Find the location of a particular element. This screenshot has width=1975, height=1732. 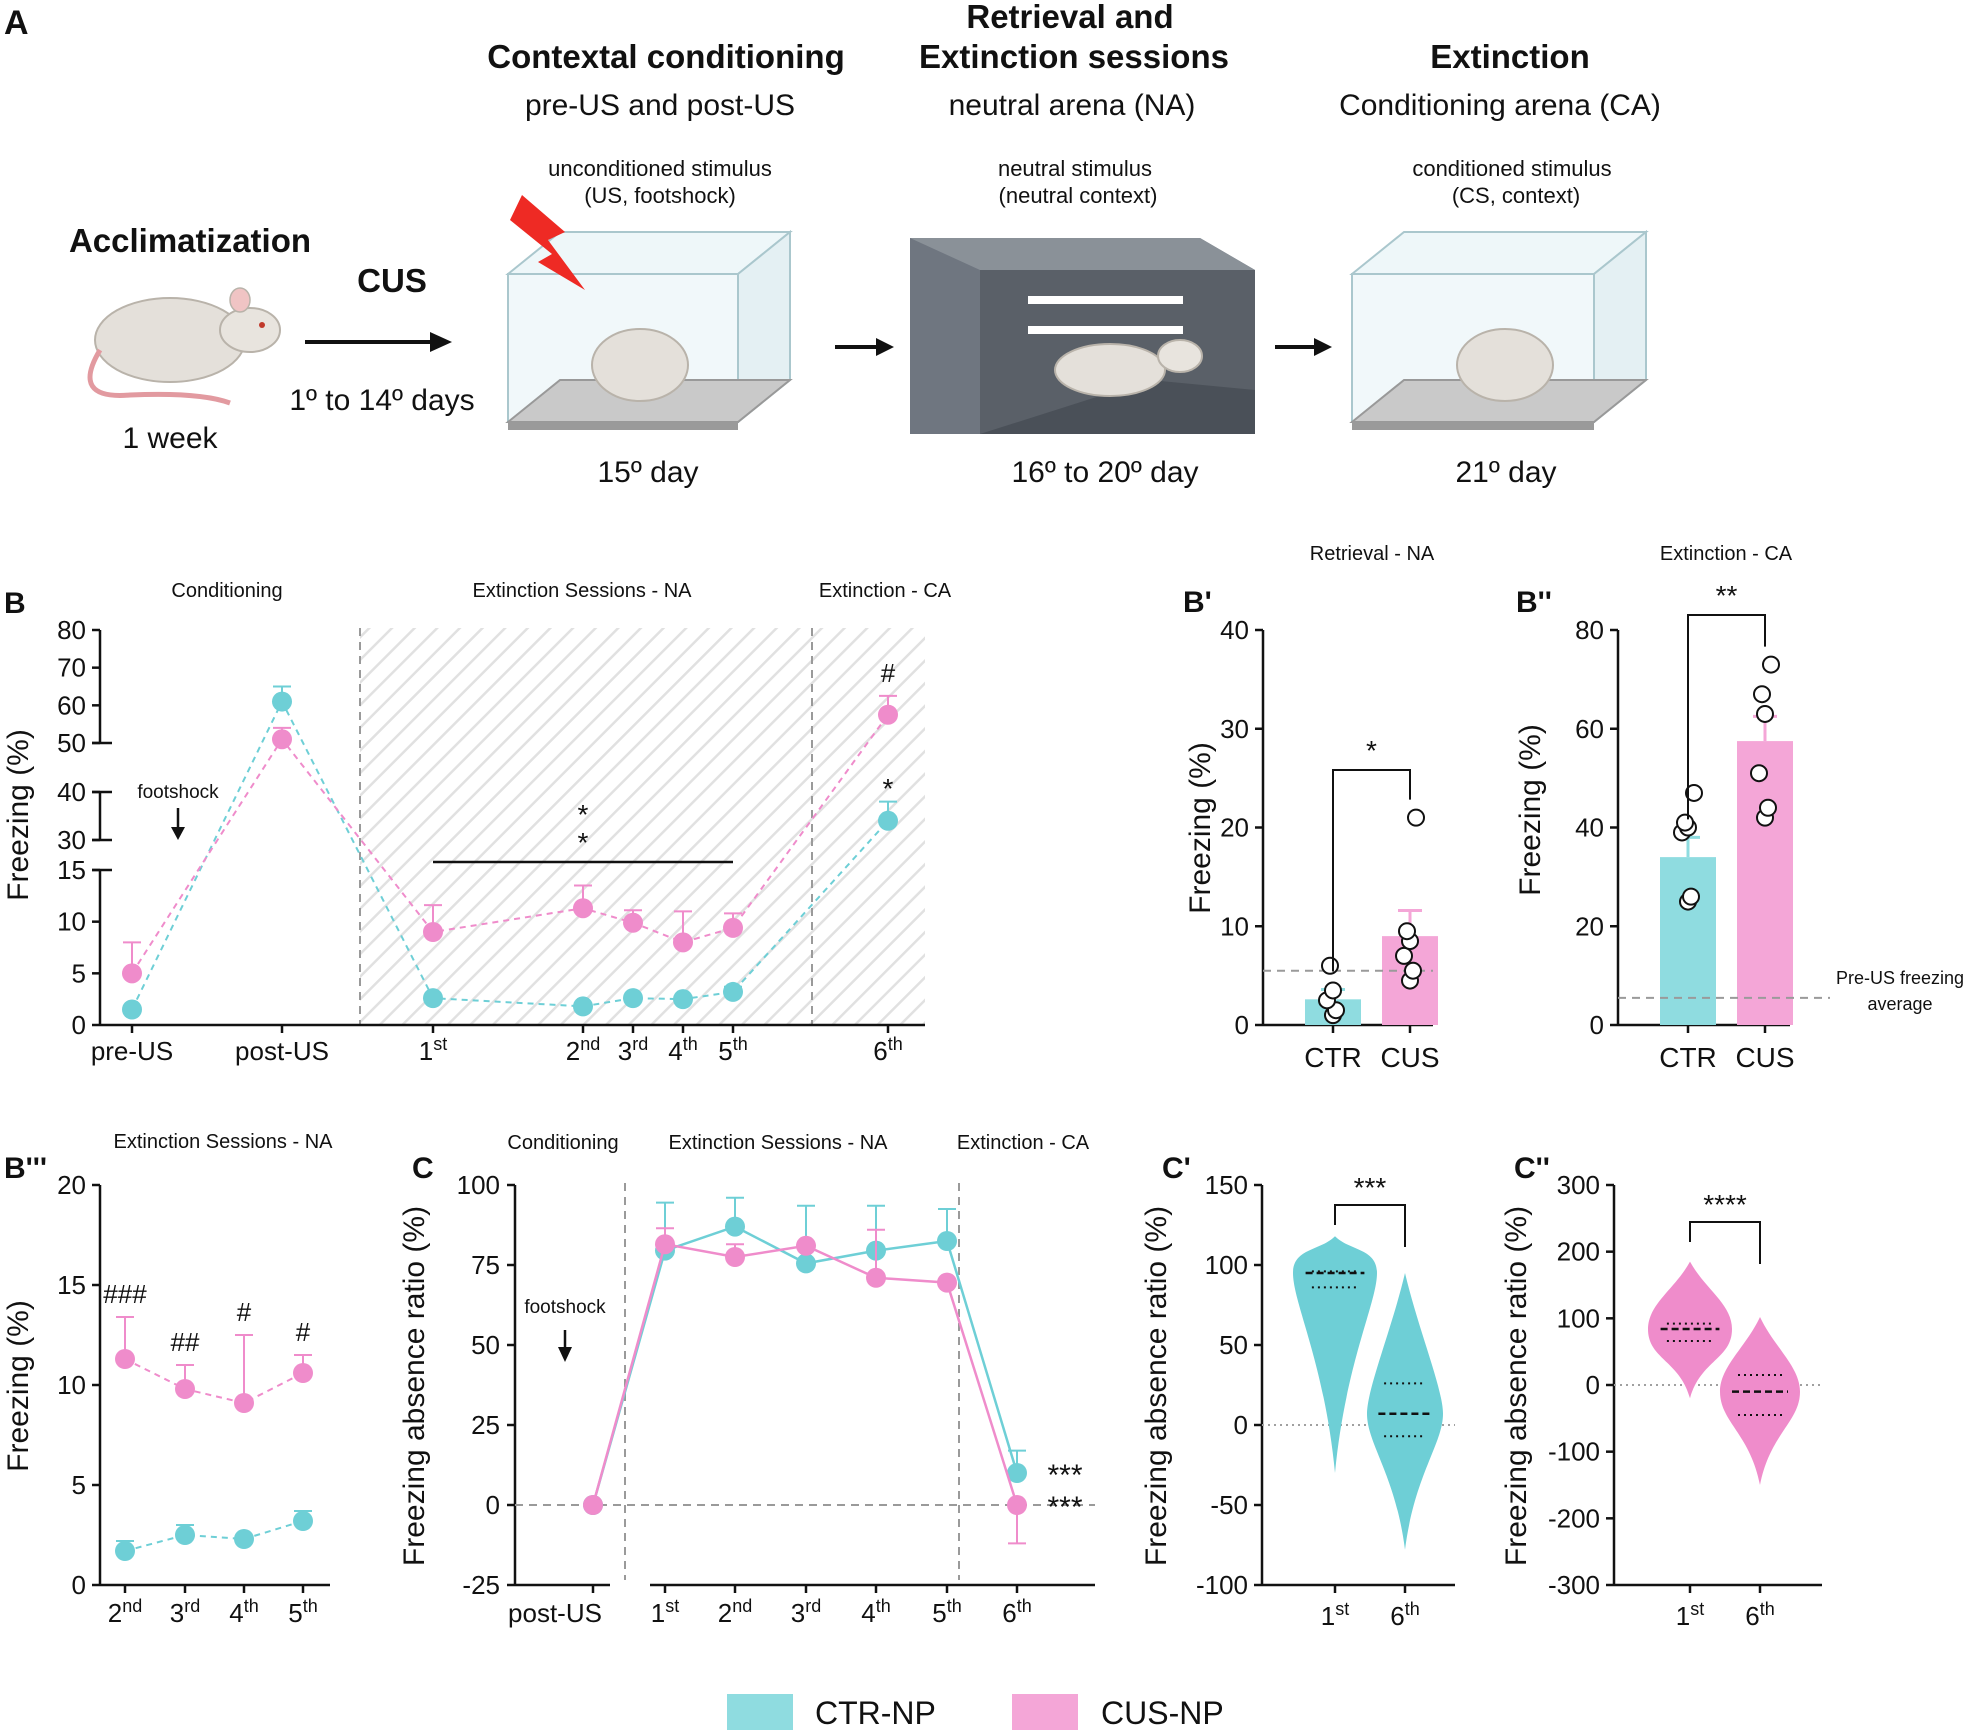

panel-c1-letter: C' is located at coordinates (1176, 1168).